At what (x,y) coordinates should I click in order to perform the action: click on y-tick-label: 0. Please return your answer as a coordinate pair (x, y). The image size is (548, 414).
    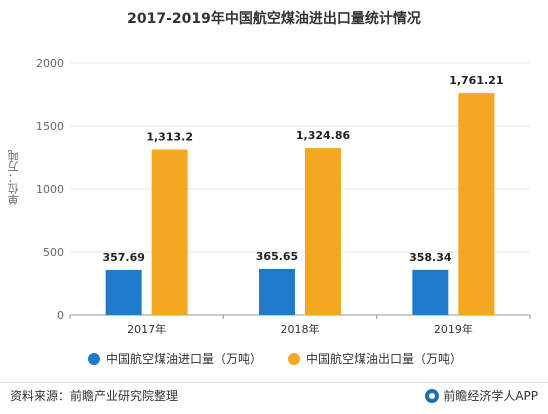
    Looking at the image, I should click on (60, 315).